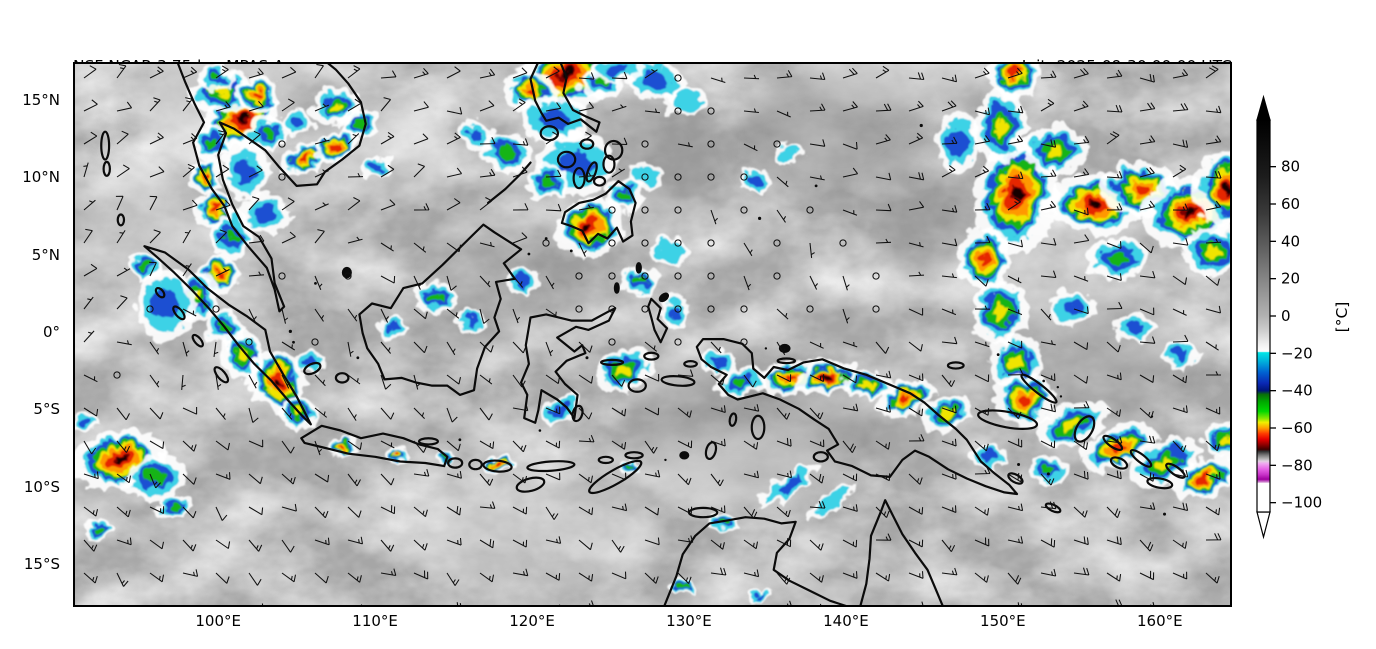 The image size is (1376, 649). Describe the element at coordinates (509, 182) in the screenshot. I see `coastline-palawan` at that location.